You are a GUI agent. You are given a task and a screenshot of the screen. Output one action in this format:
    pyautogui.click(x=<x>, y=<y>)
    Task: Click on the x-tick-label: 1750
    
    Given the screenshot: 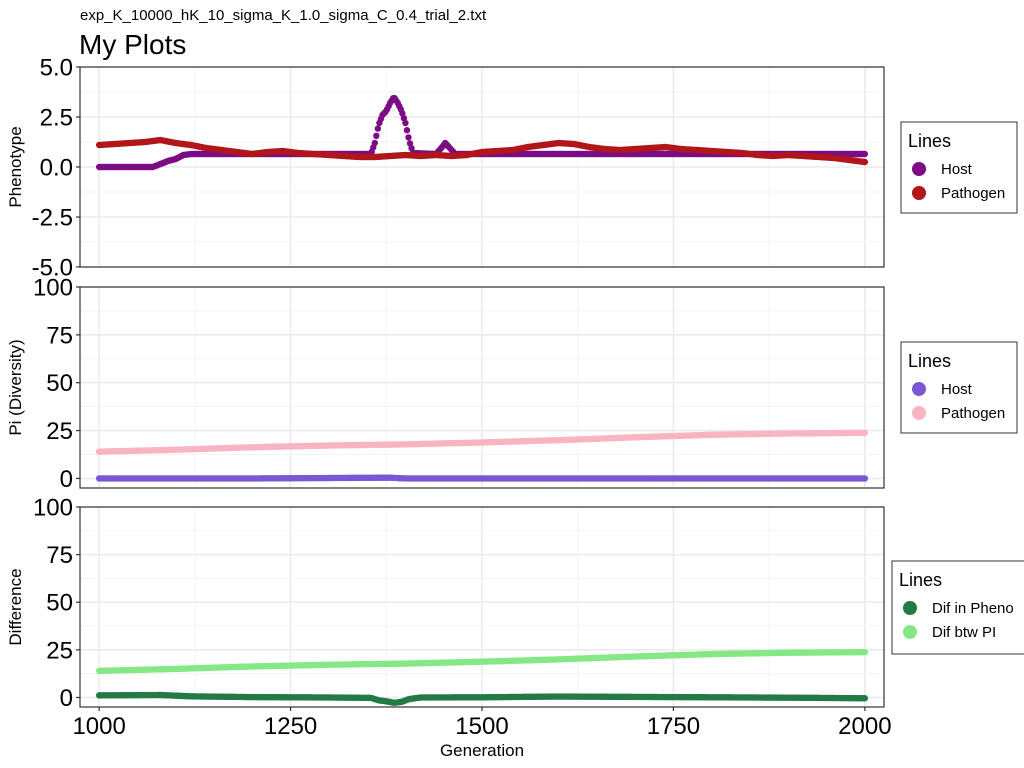 What is the action you would take?
    pyautogui.click(x=673, y=726)
    